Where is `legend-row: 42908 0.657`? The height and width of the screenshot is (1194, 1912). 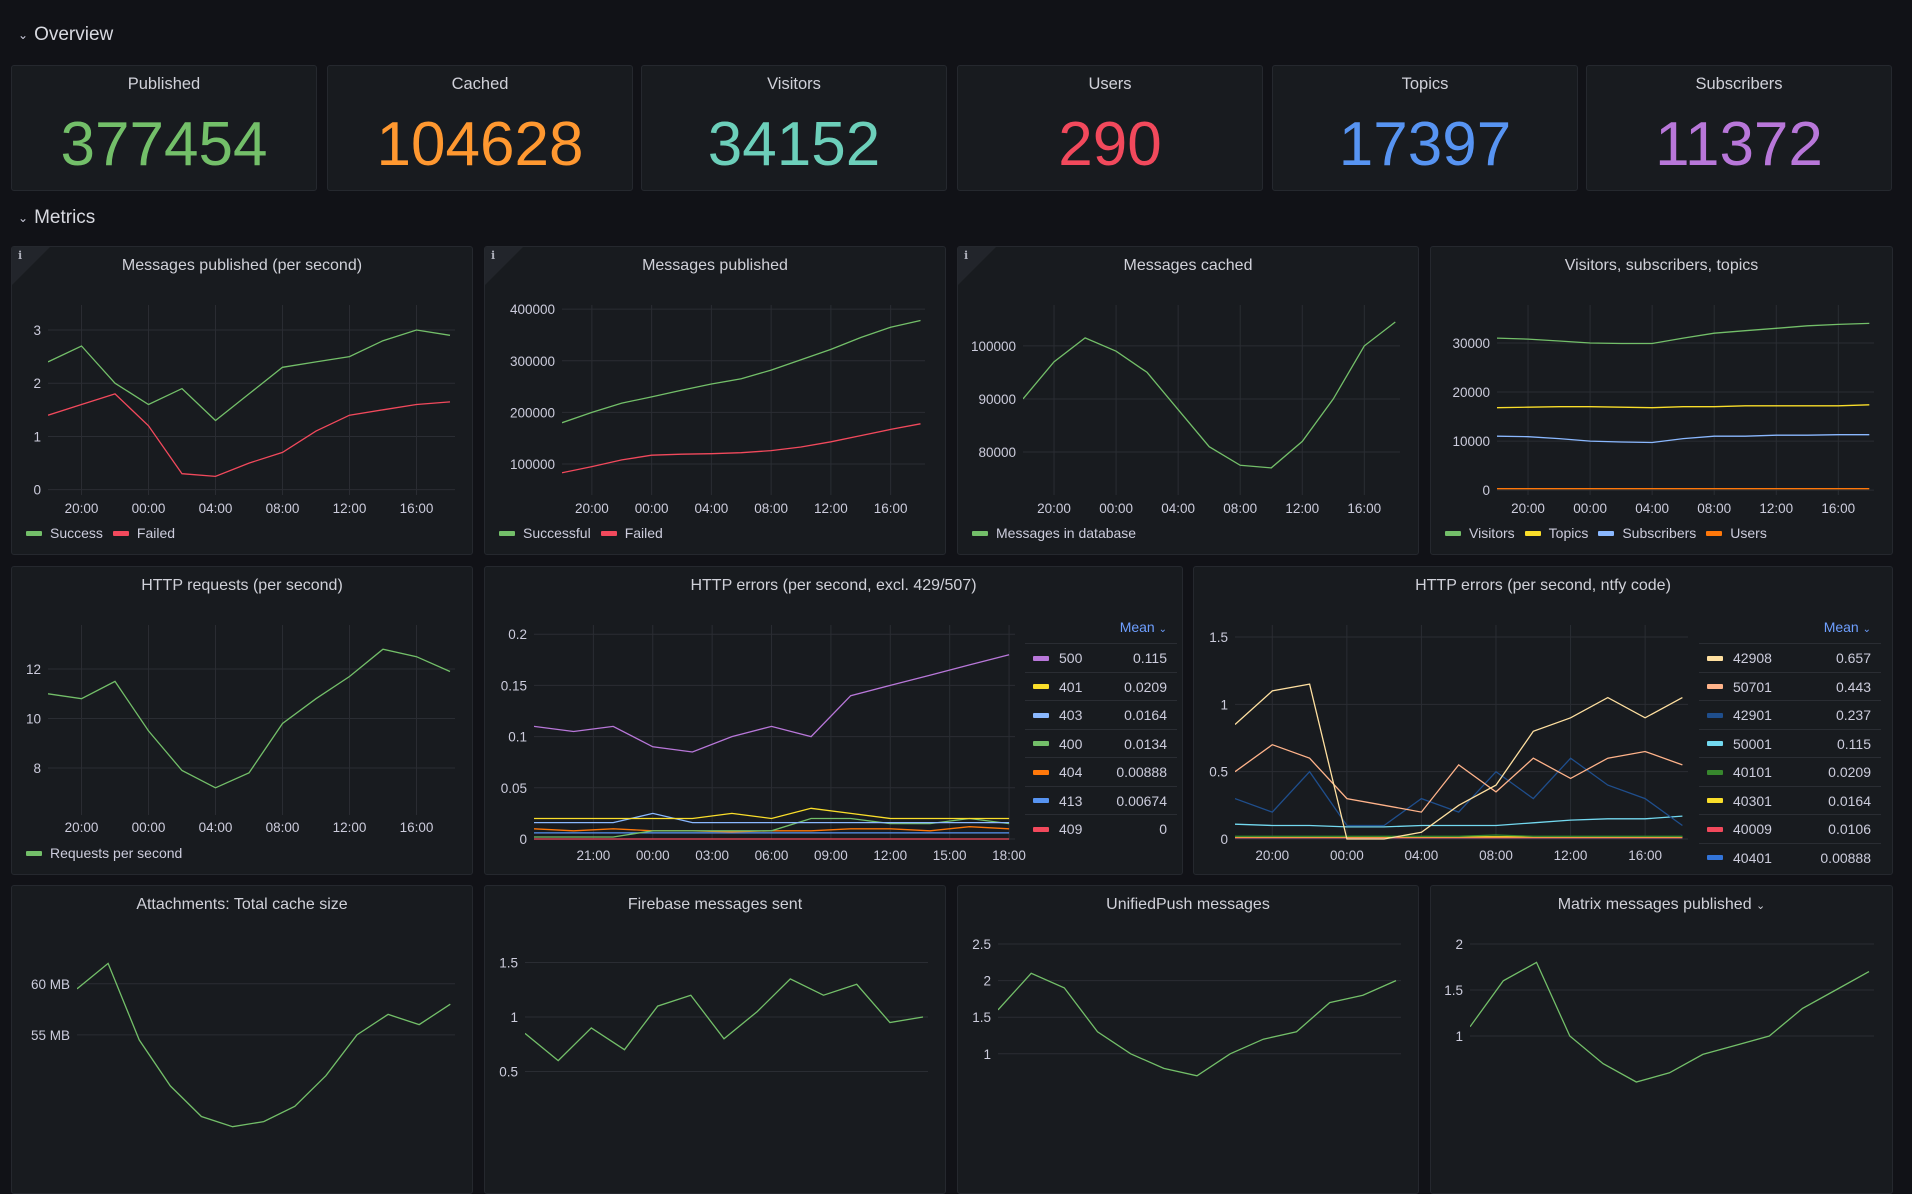
legend-row: 42908 0.657 is located at coordinates (1790, 657).